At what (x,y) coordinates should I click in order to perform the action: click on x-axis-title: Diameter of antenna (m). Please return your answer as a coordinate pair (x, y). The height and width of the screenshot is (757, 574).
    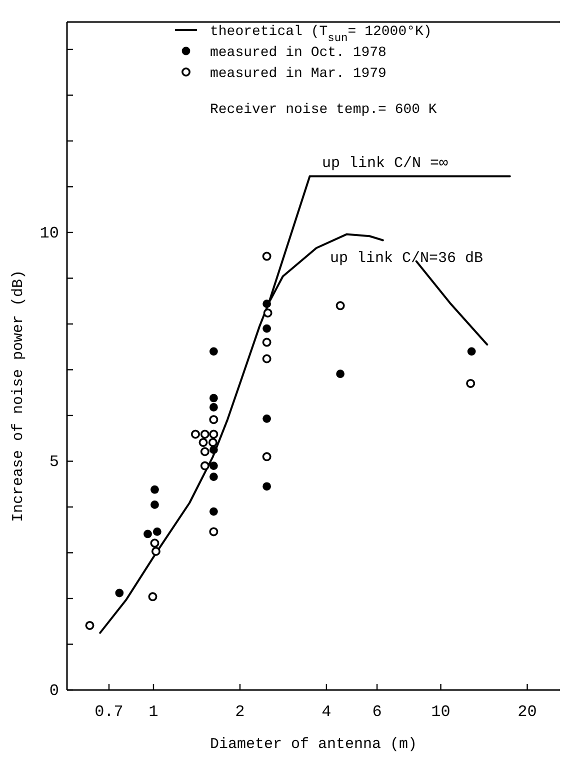
    Looking at the image, I should click on (314, 744).